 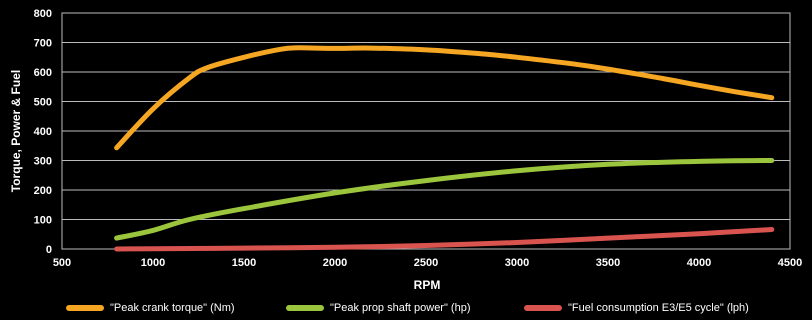 What do you see at coordinates (790, 263) in the screenshot?
I see `x-tick-label: 4500` at bounding box center [790, 263].